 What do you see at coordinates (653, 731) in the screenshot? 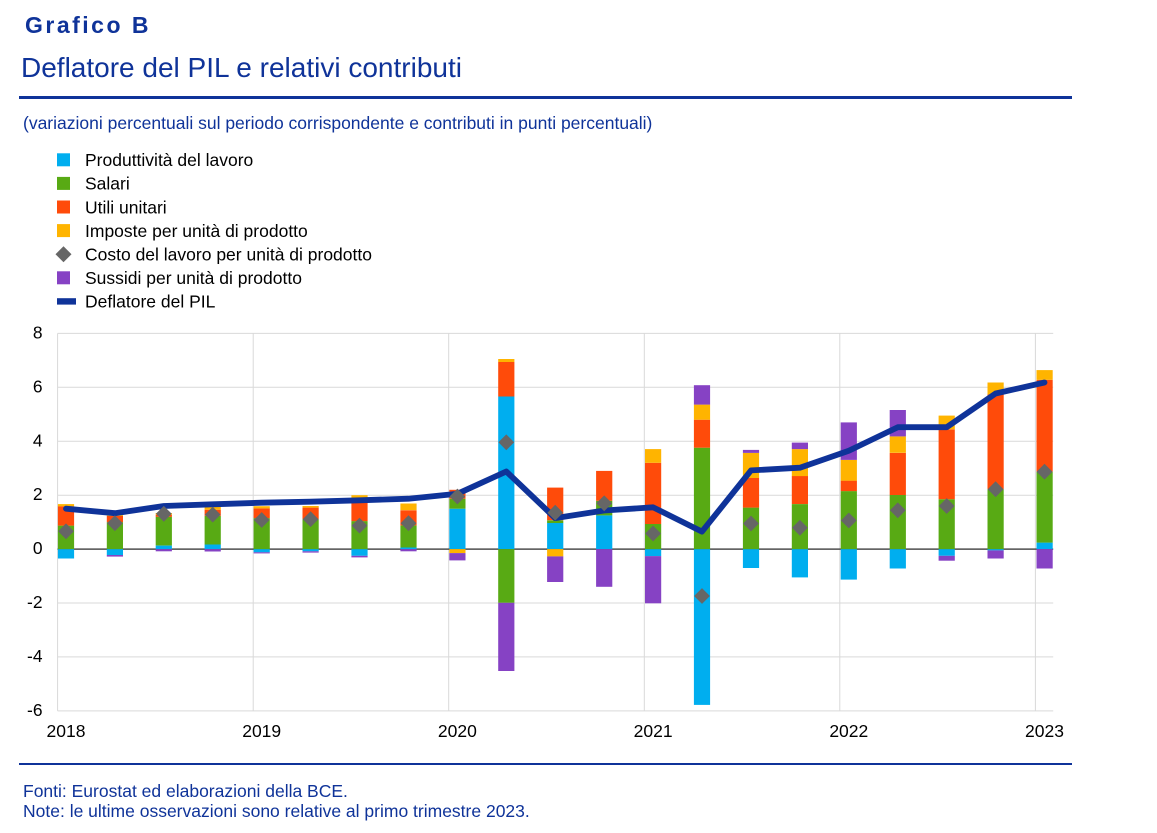
I see `svg-text: 2021` at bounding box center [653, 731].